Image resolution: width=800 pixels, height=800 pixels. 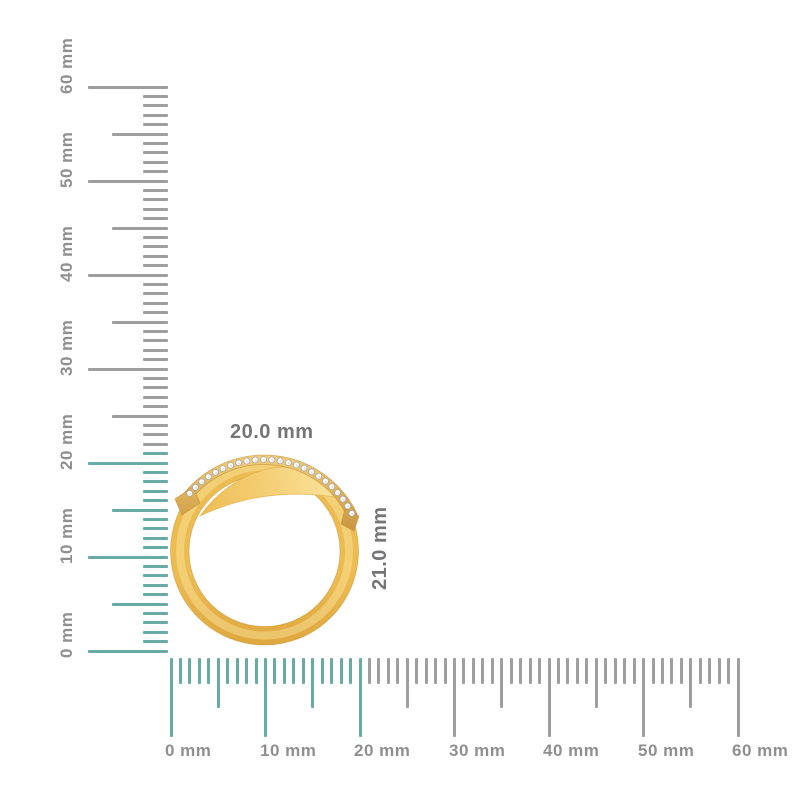 I want to click on vertical-ruler-label: 30 mm, so click(x=66, y=347).